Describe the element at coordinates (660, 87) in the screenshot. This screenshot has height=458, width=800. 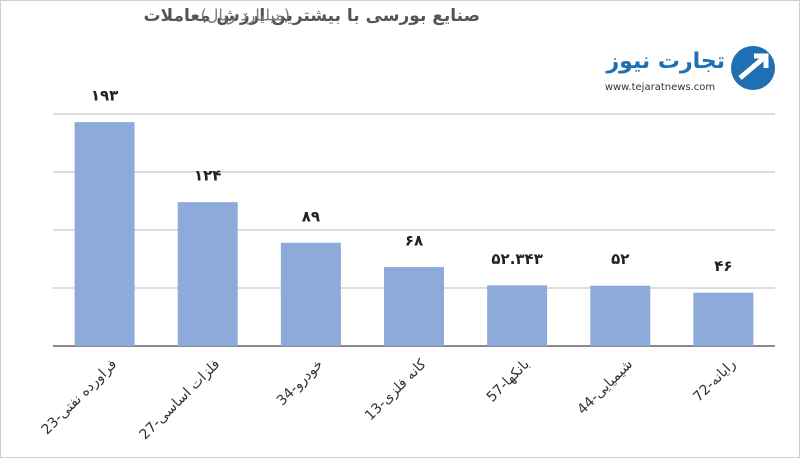
I see `logo-url: www.tejaratnews.com` at that location.